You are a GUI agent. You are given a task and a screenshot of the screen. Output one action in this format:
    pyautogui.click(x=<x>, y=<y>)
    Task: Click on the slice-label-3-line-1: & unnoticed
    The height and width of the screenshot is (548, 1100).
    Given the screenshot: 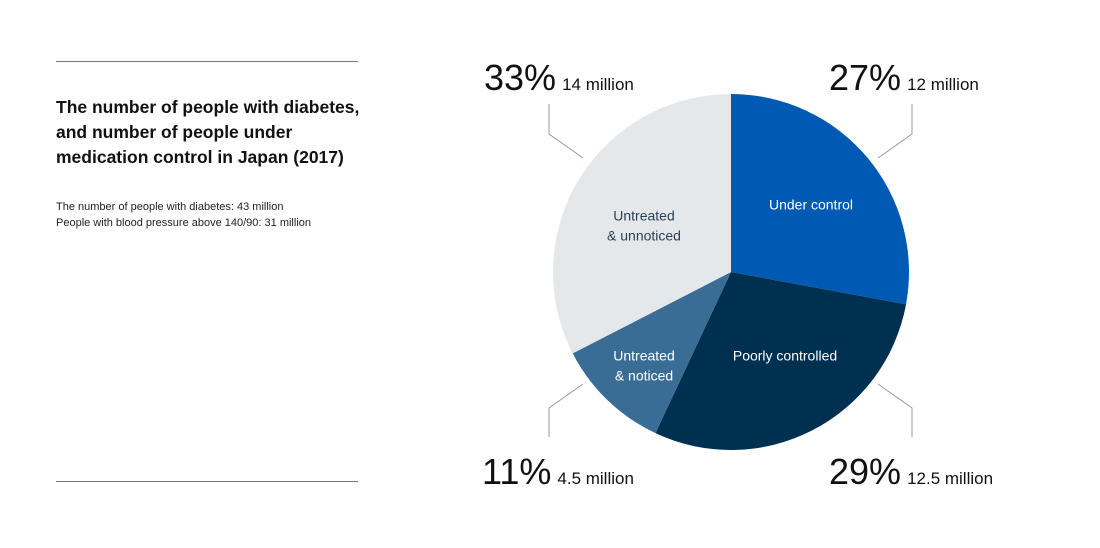 What is the action you would take?
    pyautogui.click(x=644, y=236)
    